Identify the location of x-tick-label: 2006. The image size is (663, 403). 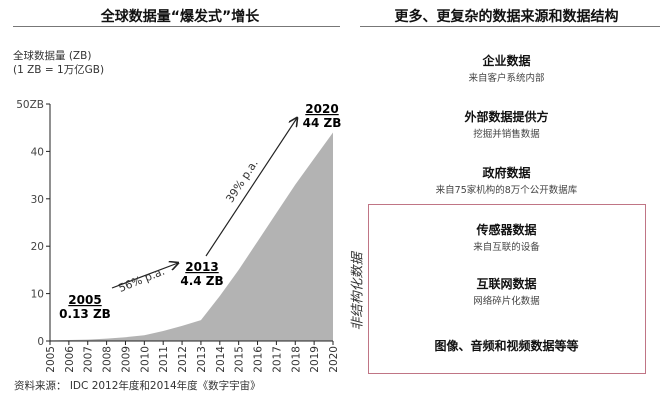
(70, 359).